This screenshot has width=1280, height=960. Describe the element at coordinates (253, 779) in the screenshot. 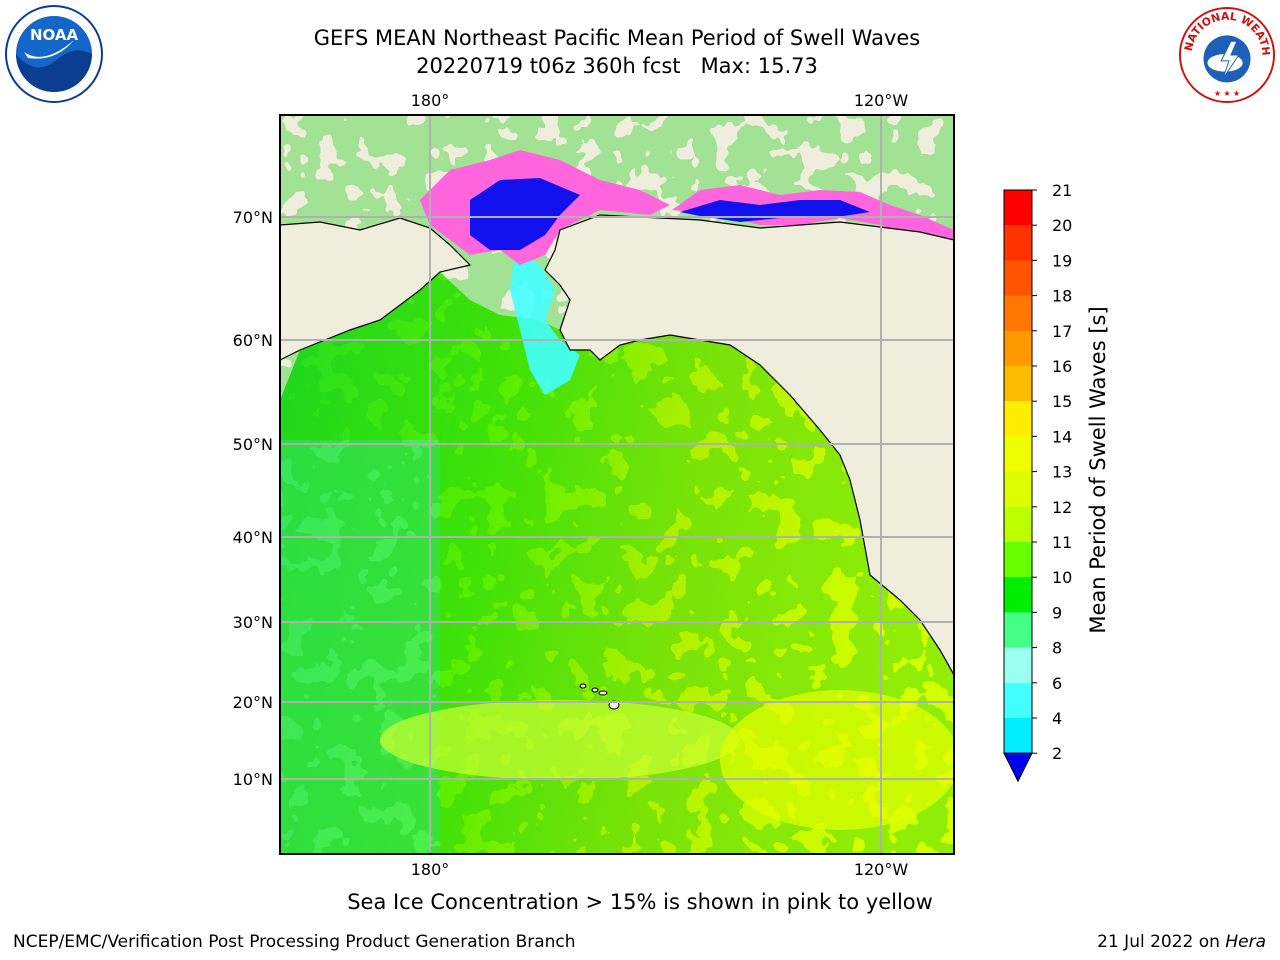

I see `lat-label-10n: 10°N` at that location.